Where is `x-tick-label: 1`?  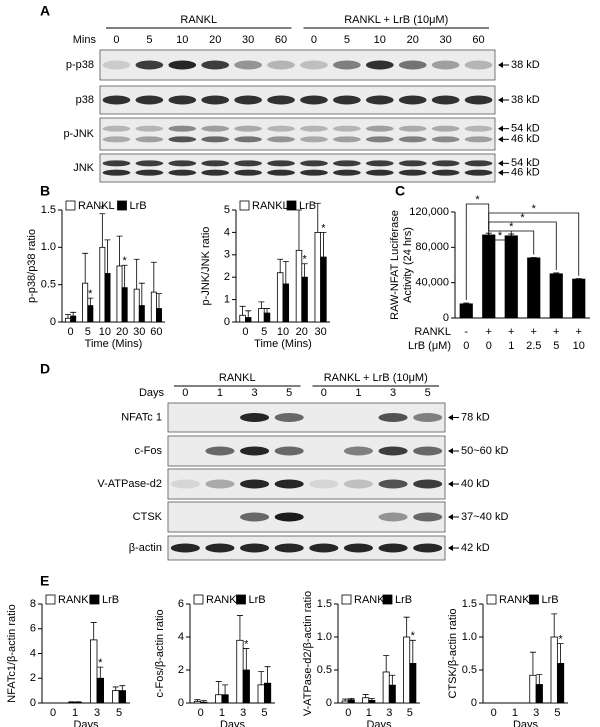 x-tick-label: 1 is located at coordinates (75, 713).